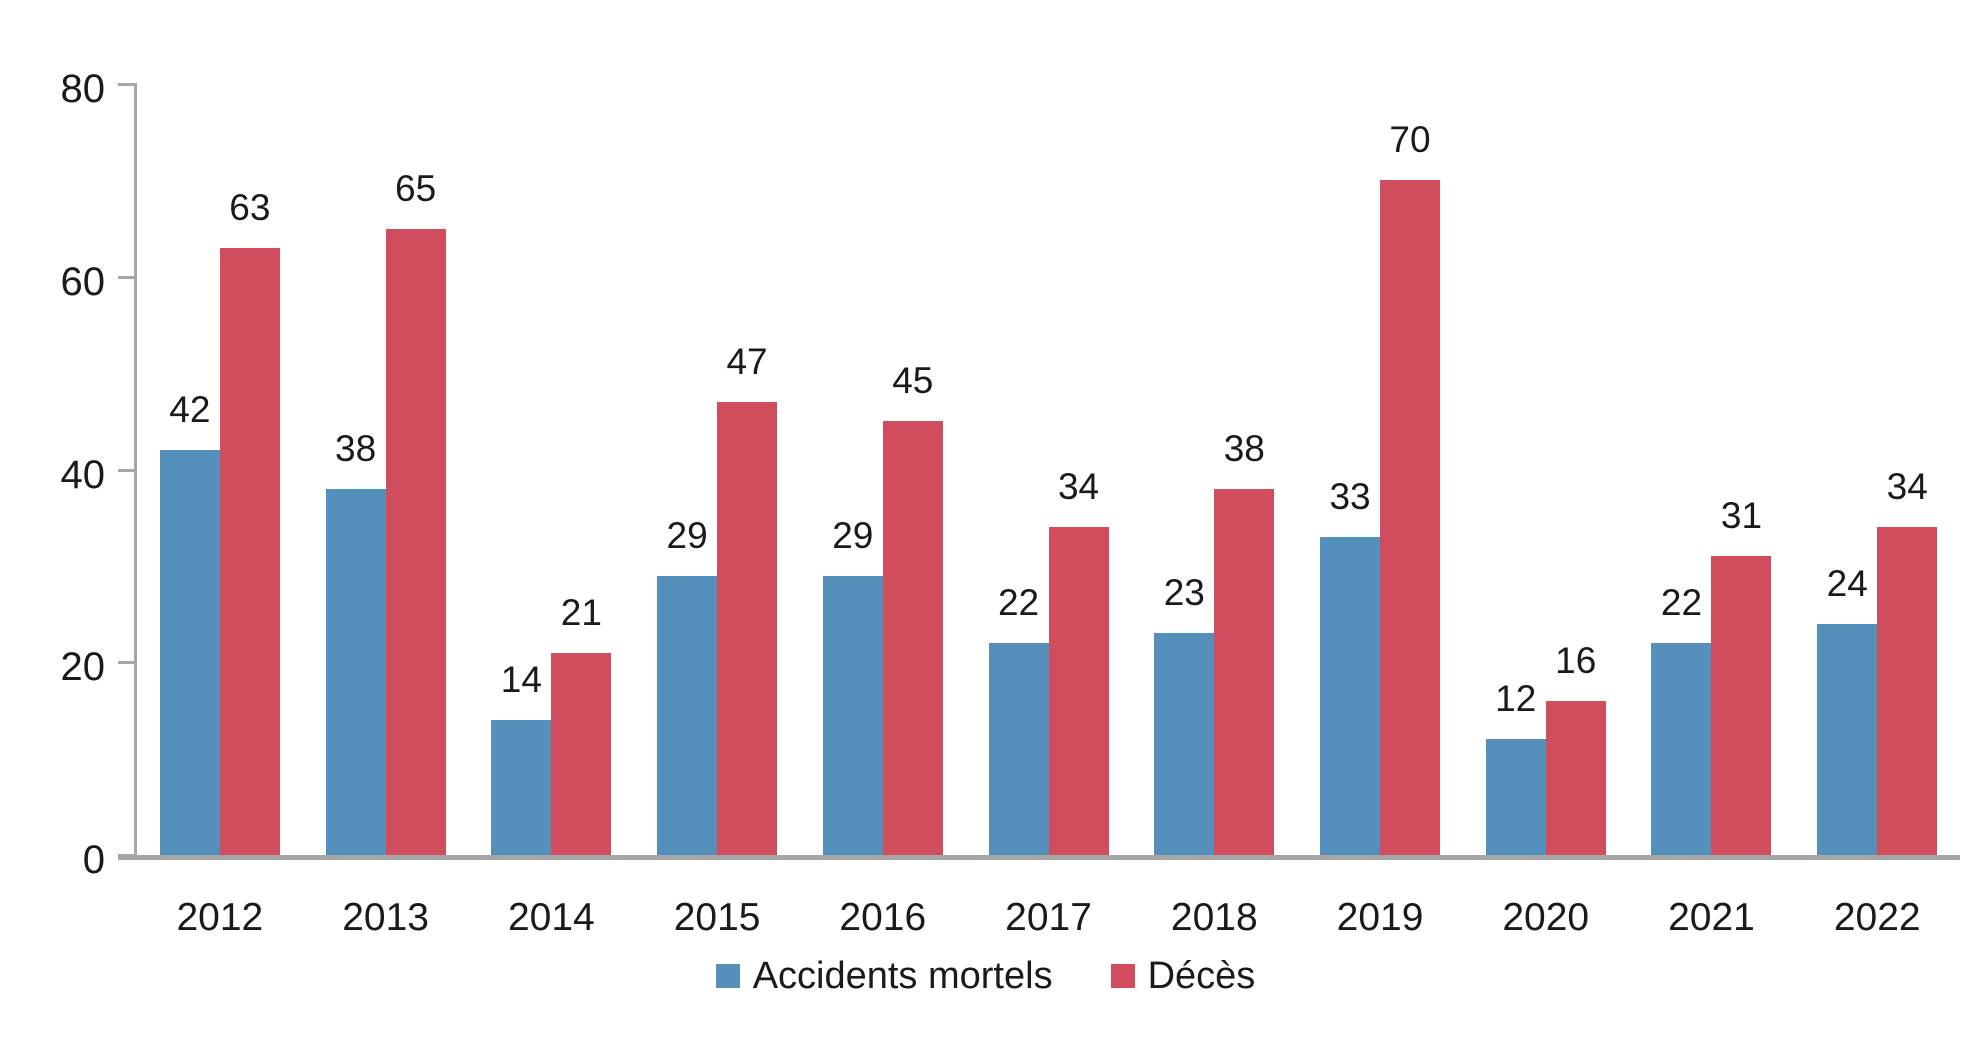 The image size is (1971, 1045). I want to click on y-axis-tick-label: 60, so click(83, 281).